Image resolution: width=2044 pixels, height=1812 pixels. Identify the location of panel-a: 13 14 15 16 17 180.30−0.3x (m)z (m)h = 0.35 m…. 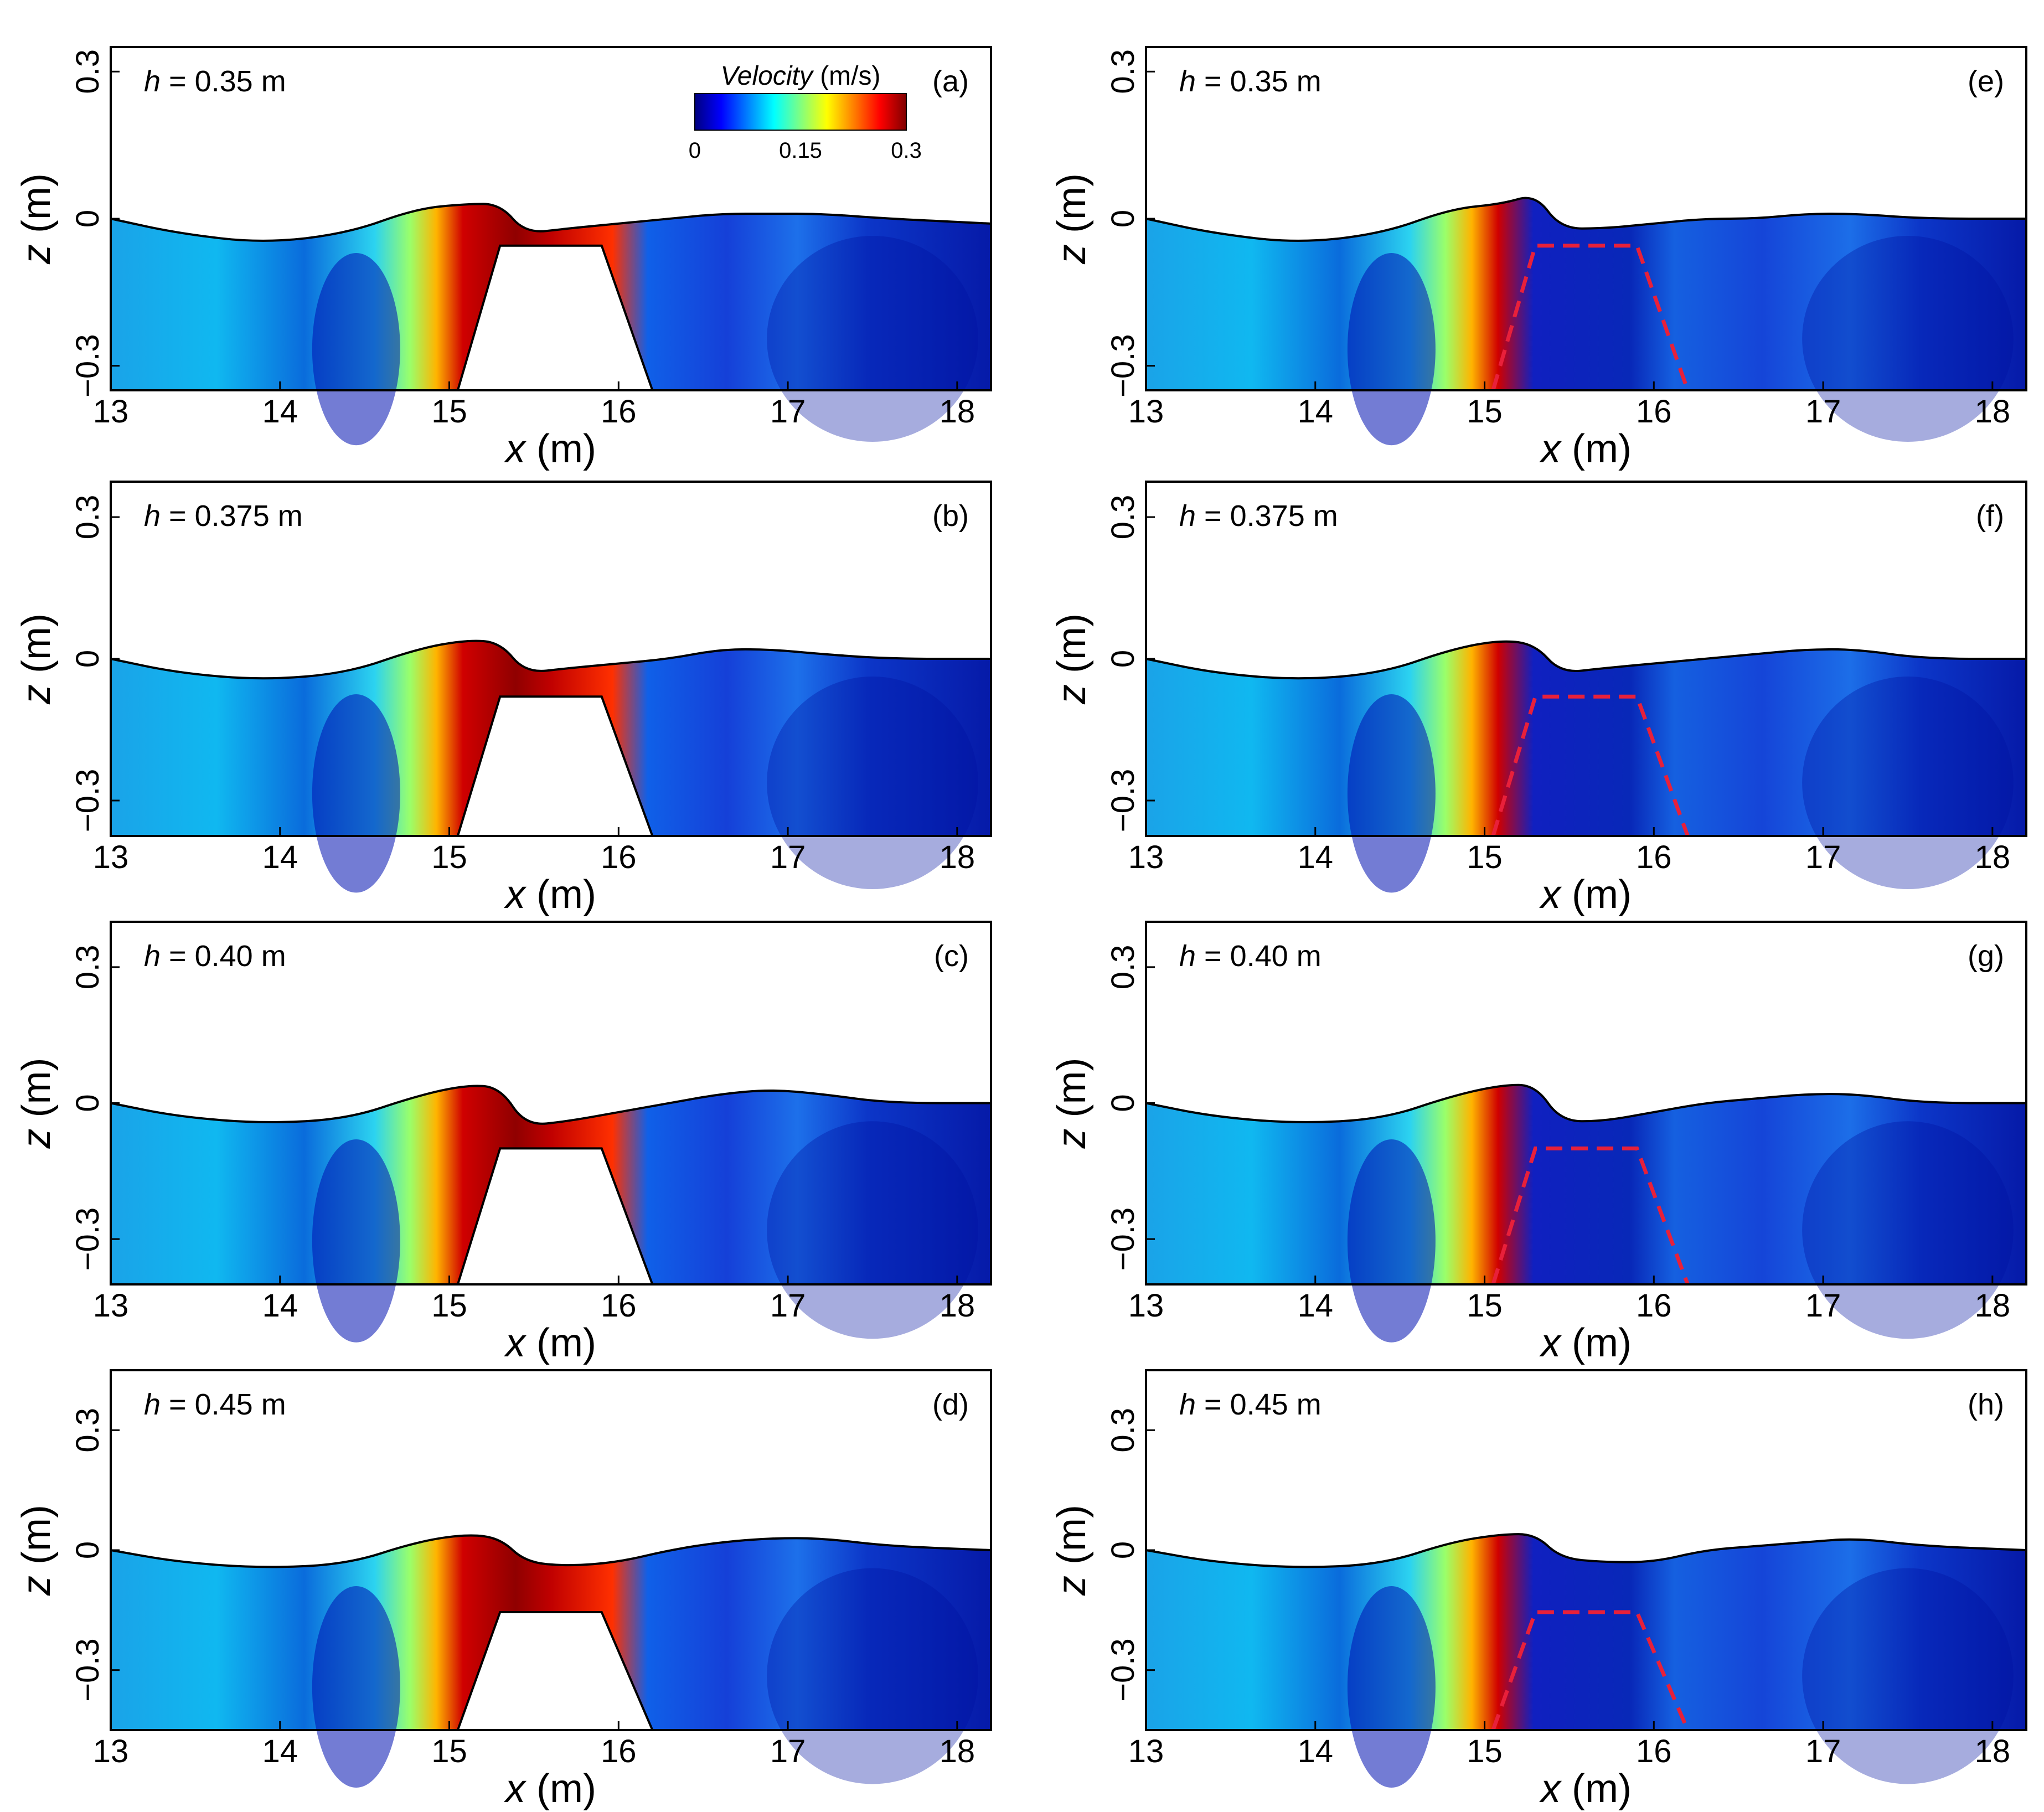
(503, 258).